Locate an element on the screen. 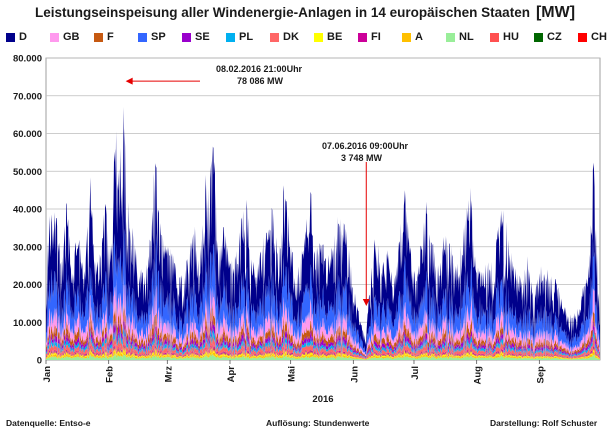 This screenshot has height=436, width=610. footer-resolution: Auflösung: Stundenwerte is located at coordinates (318, 423).